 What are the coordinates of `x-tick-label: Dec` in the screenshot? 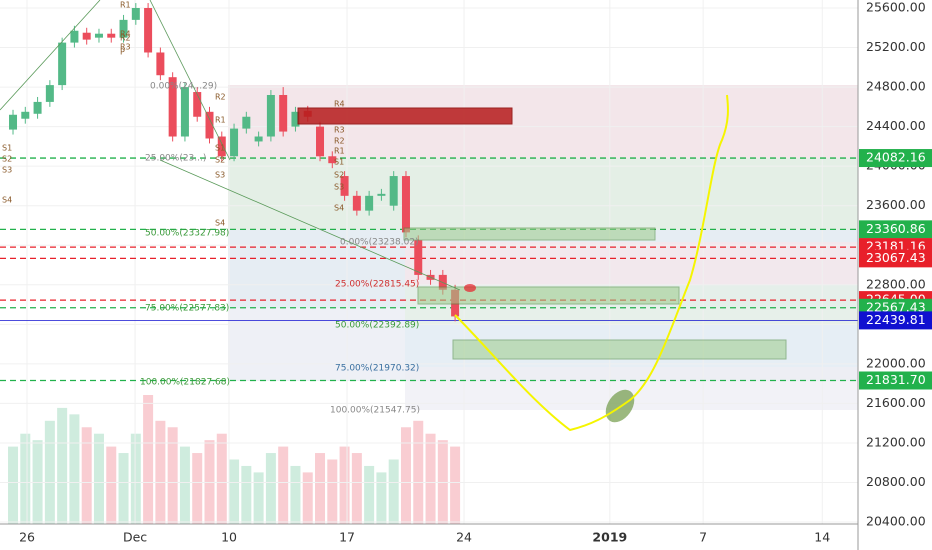 It's located at (135, 537).